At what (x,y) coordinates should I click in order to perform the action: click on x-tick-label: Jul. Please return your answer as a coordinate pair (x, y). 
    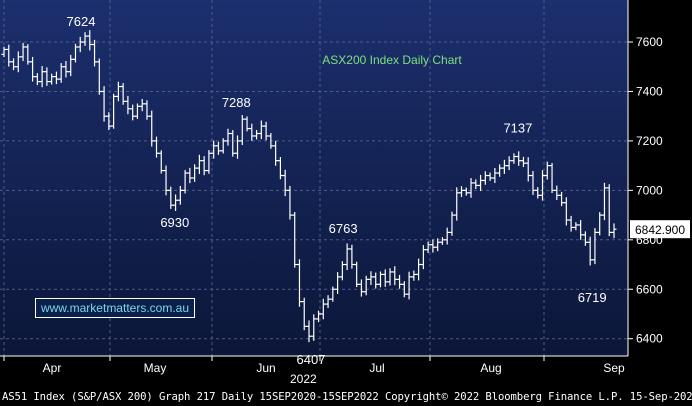
    Looking at the image, I should click on (376, 368).